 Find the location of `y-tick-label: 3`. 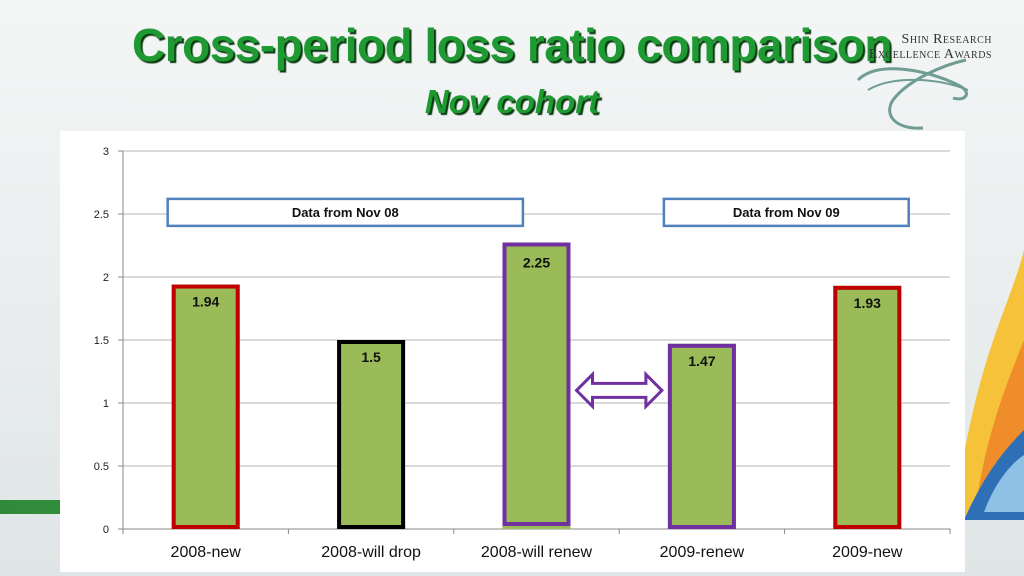

y-tick-label: 3 is located at coordinates (106, 152).